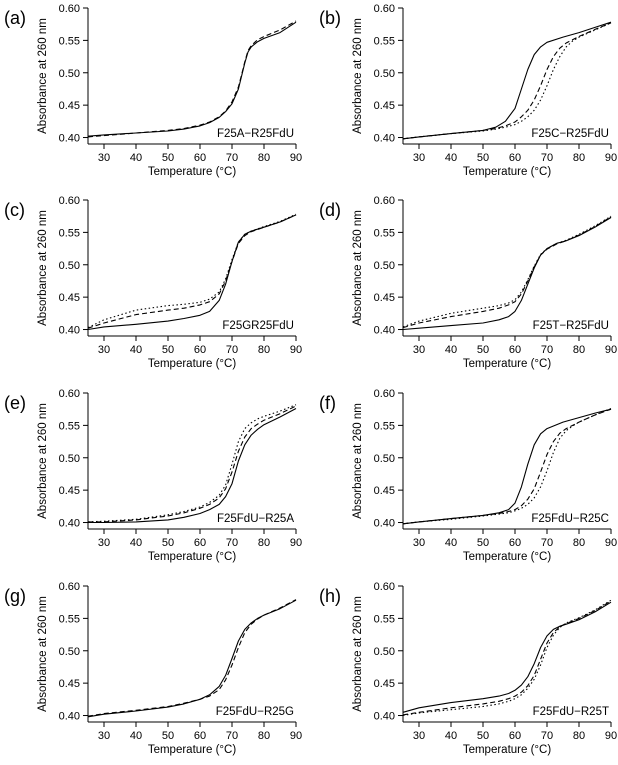 Image resolution: width=618 pixels, height=765 pixels. I want to click on sample-annotation: F25GR25FdU, so click(258, 326).